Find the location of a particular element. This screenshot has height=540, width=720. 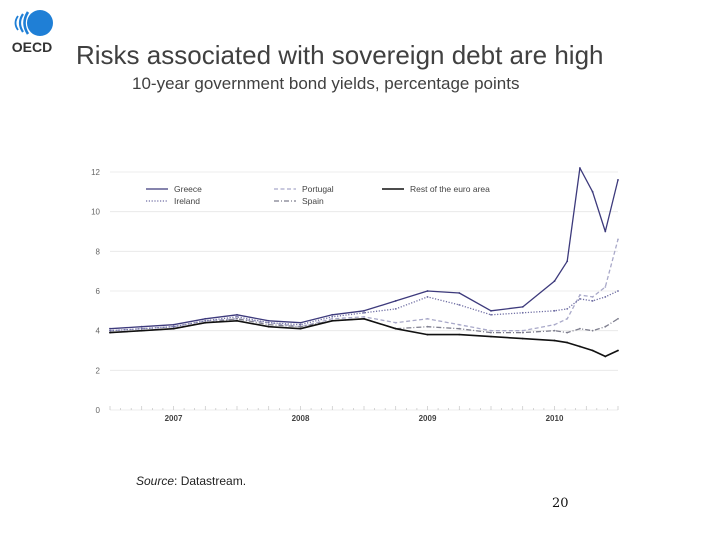

source-note: Source: Datastream. is located at coordinates (191, 481).